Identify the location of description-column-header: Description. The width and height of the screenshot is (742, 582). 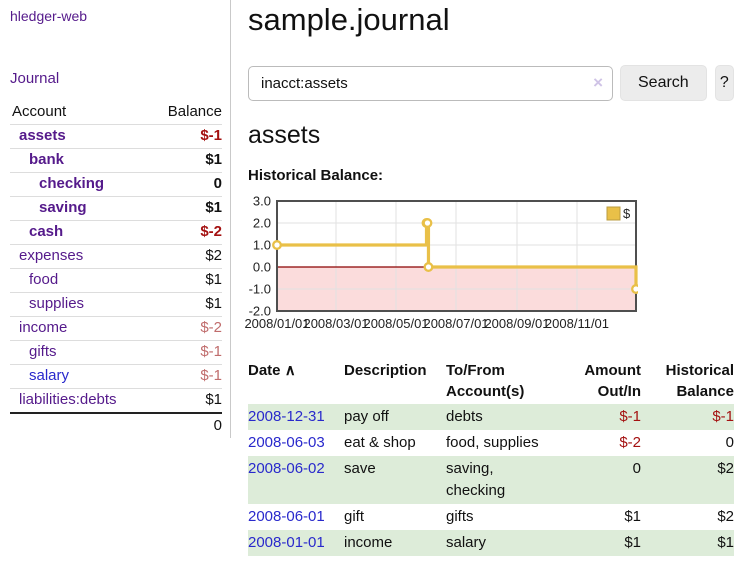
(385, 370).